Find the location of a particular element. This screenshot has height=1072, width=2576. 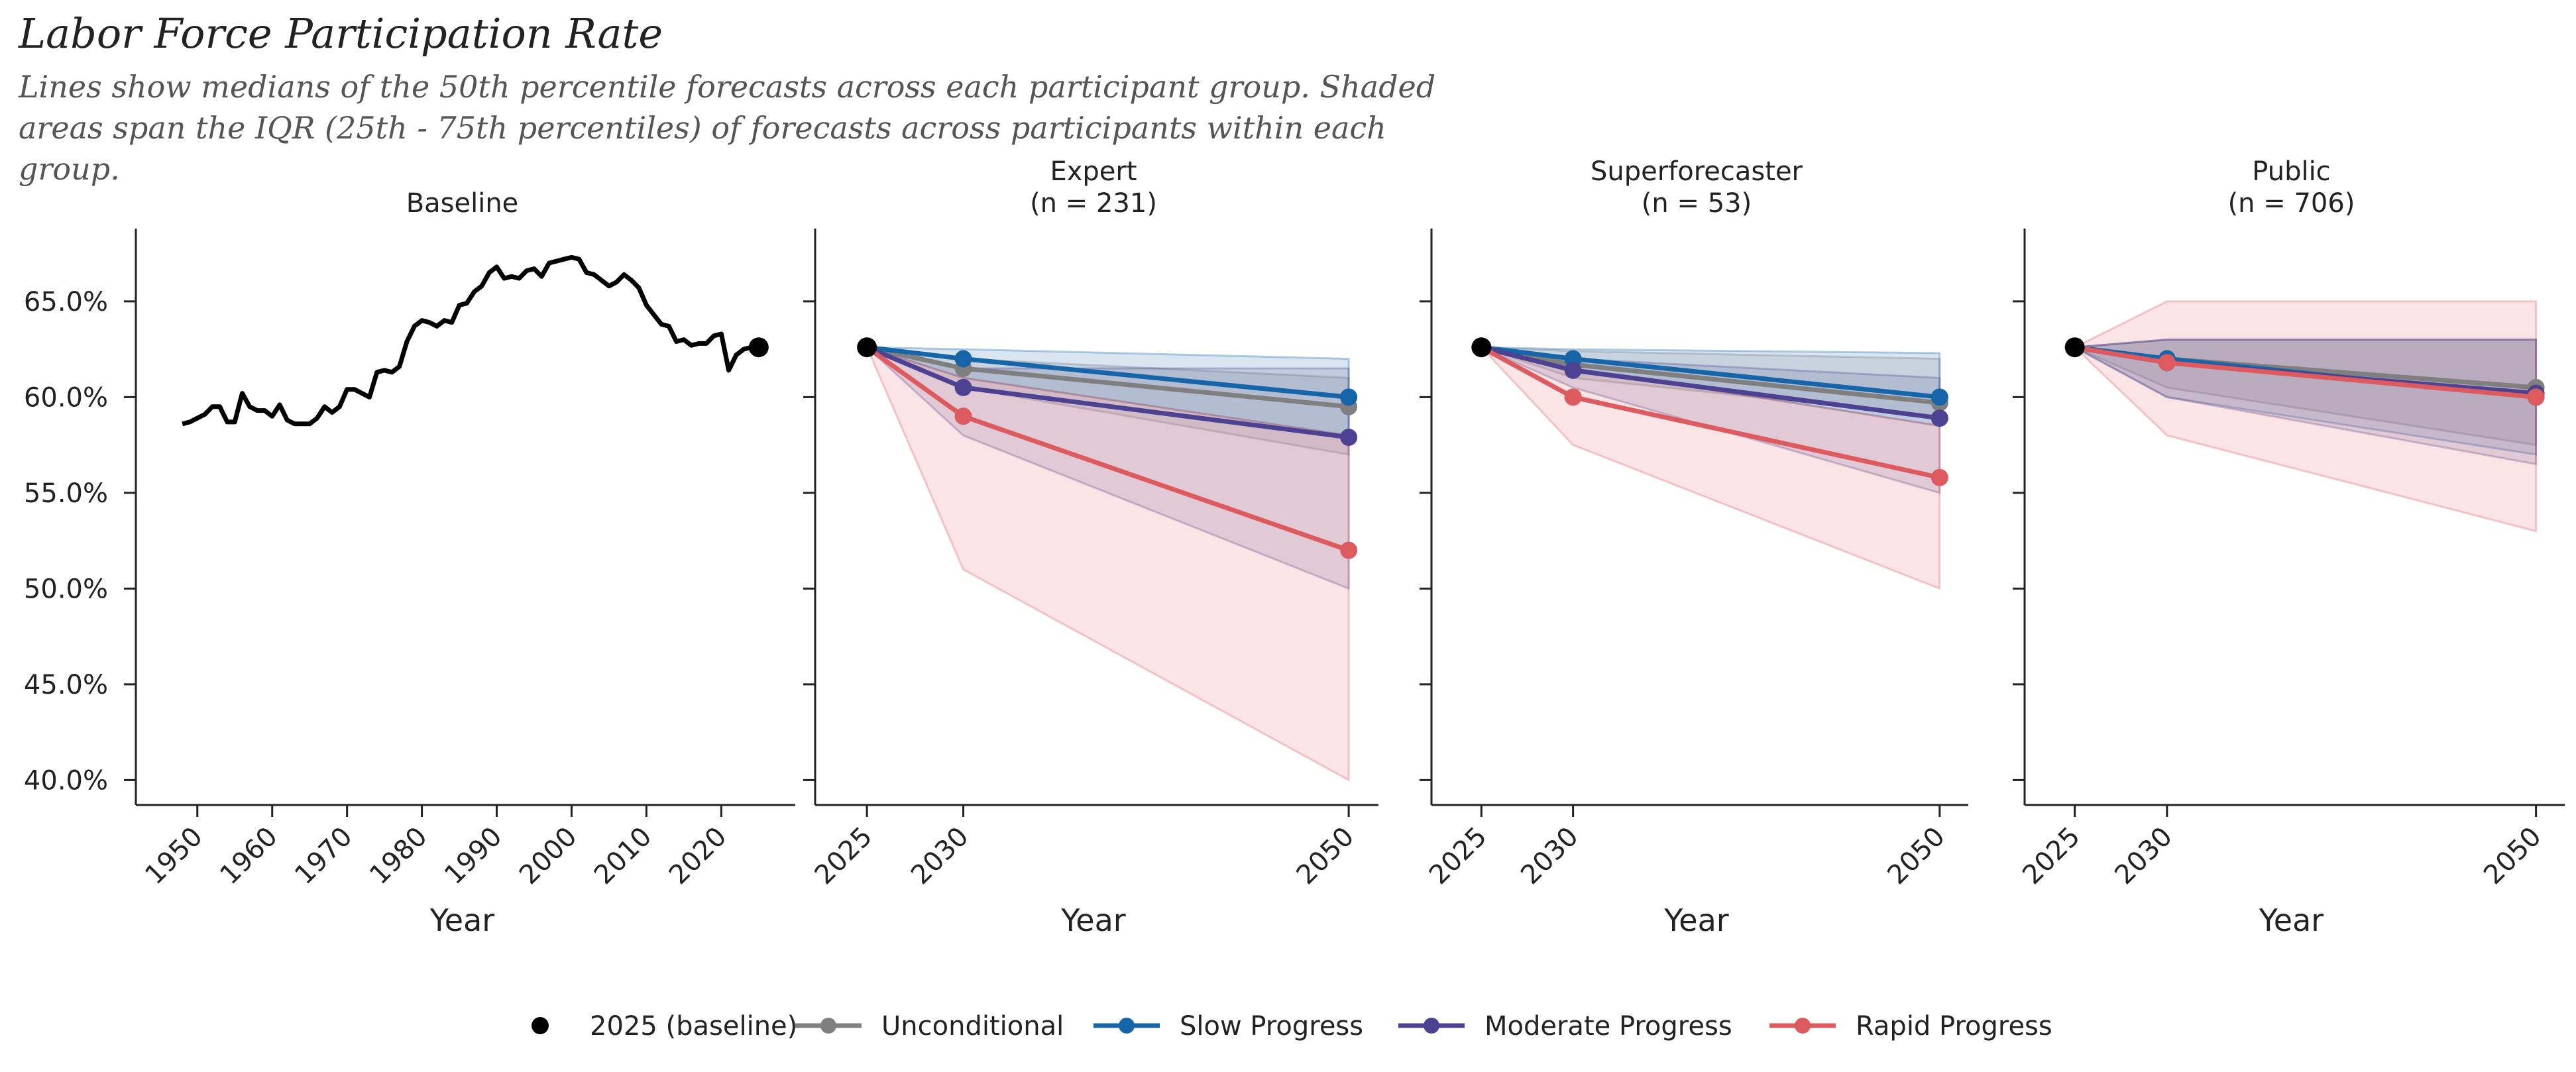

panel-subtitle: (n = 231) is located at coordinates (1093, 203).